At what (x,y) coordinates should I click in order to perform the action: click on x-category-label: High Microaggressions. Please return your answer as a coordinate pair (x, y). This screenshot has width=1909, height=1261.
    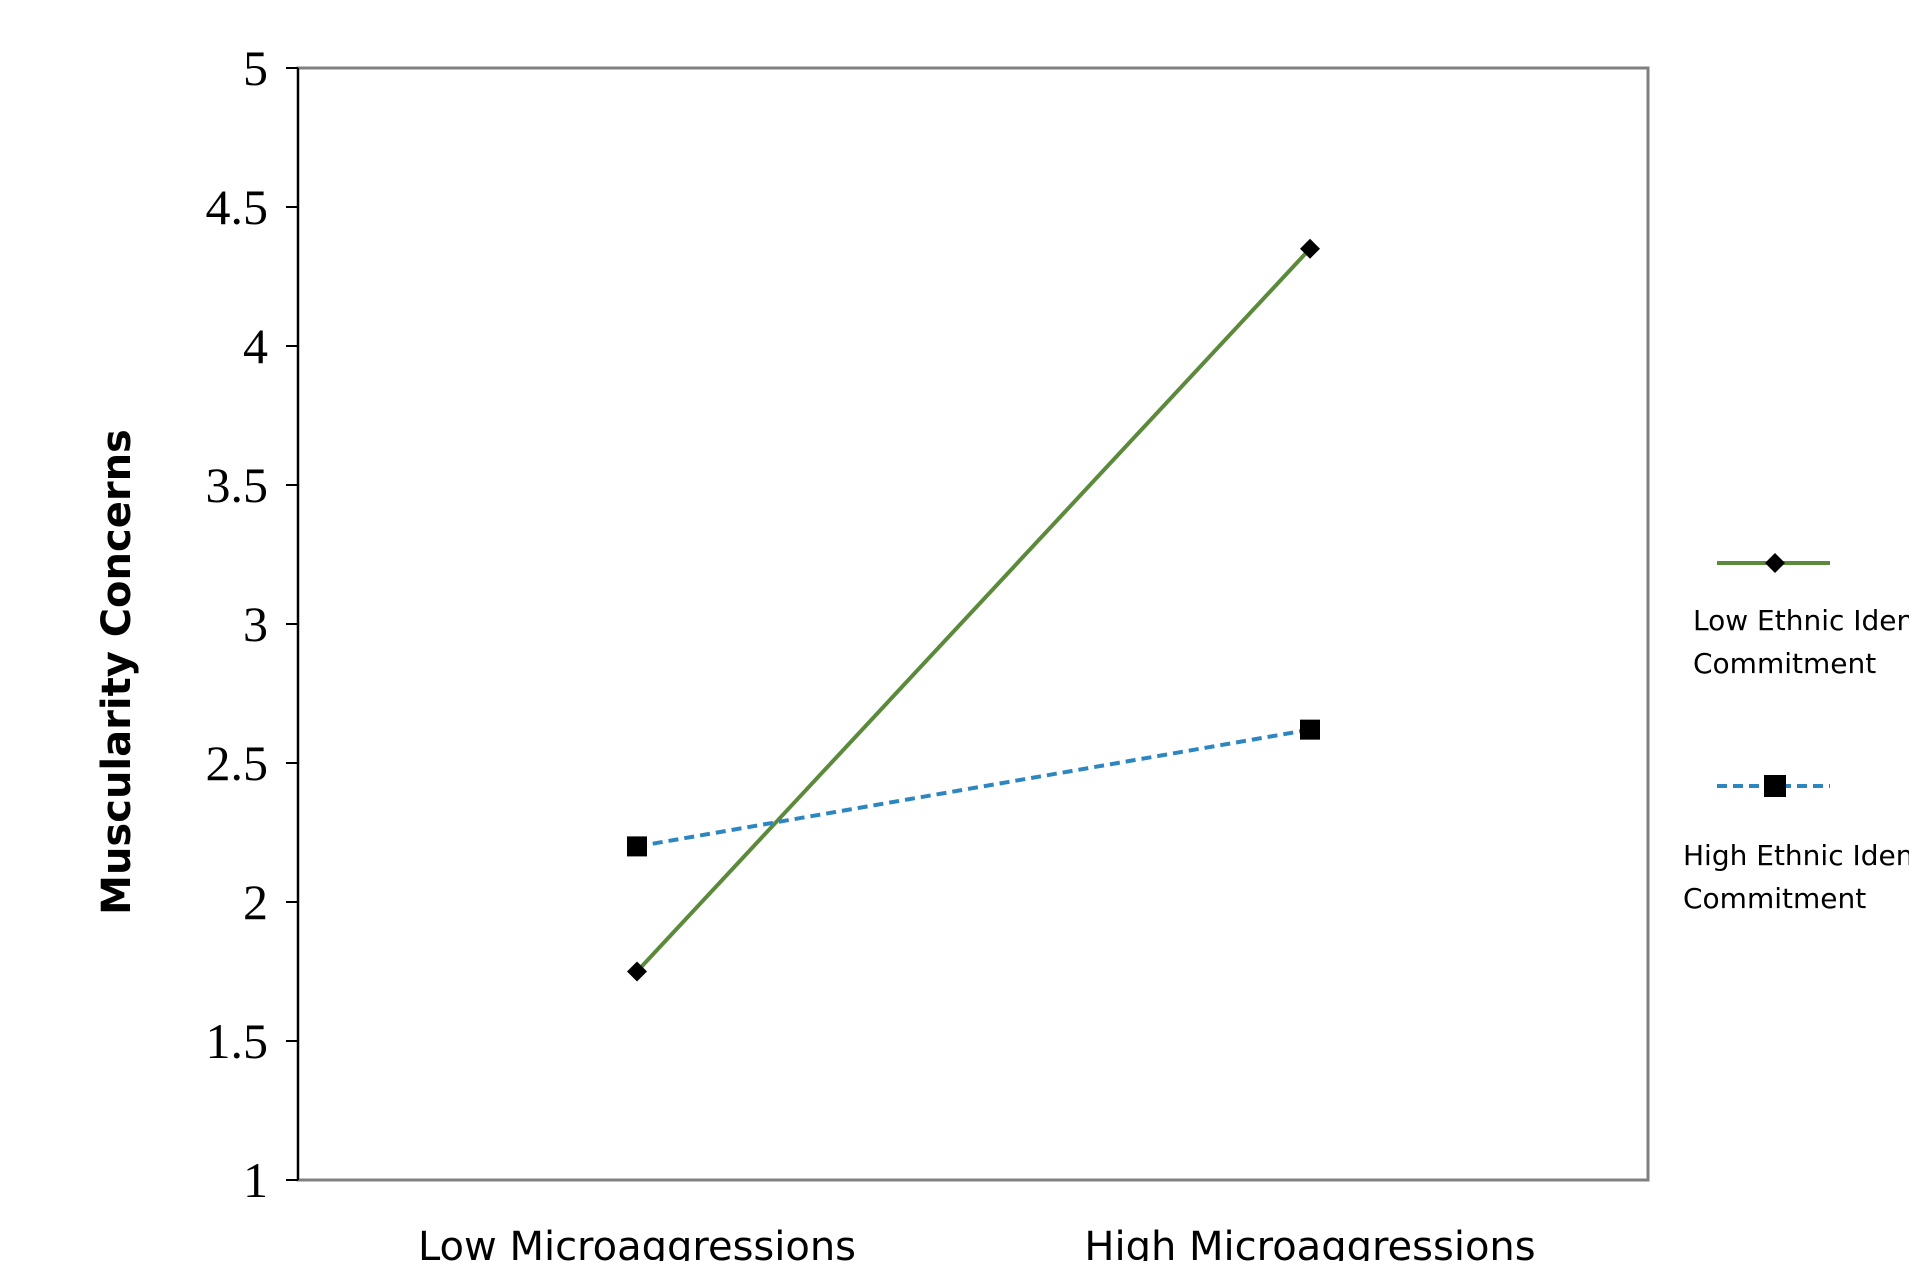
    Looking at the image, I should click on (1309, 1242).